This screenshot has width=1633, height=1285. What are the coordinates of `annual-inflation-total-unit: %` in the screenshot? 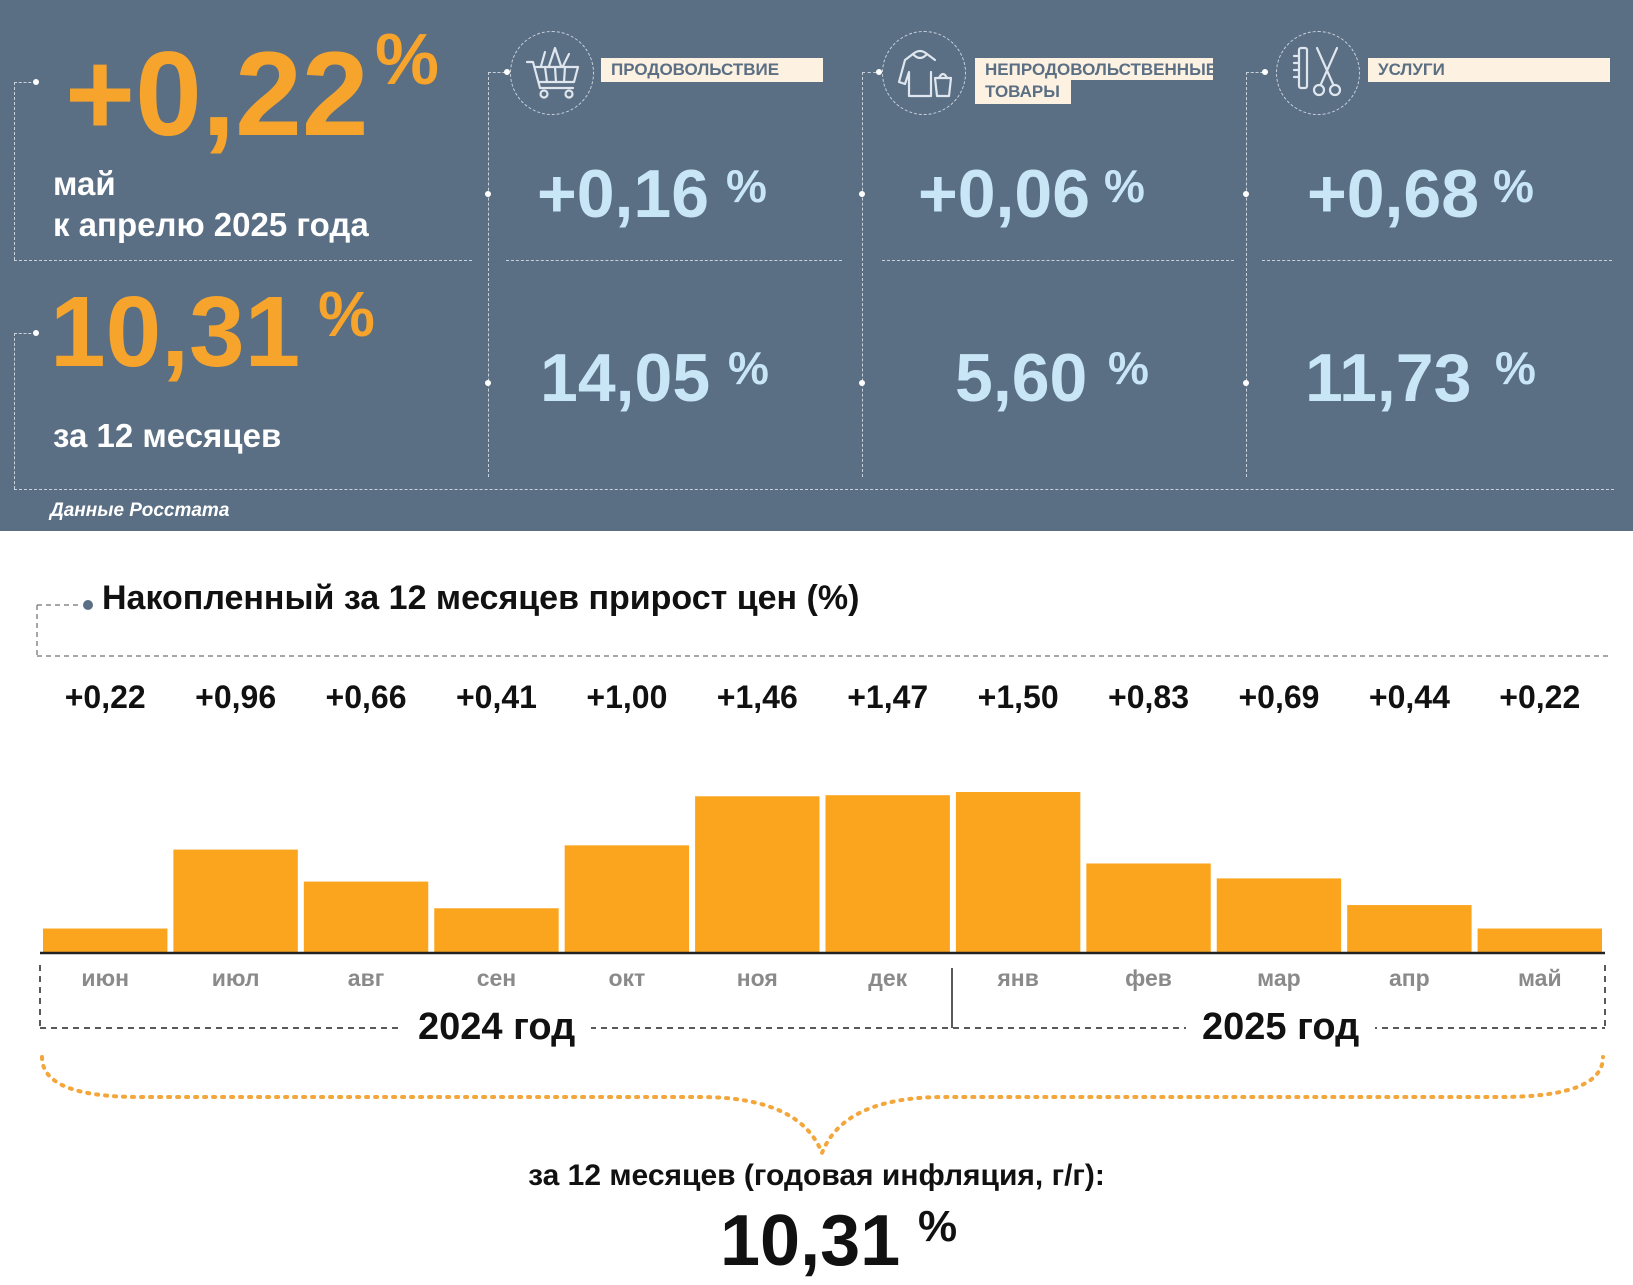 It's located at (938, 1226).